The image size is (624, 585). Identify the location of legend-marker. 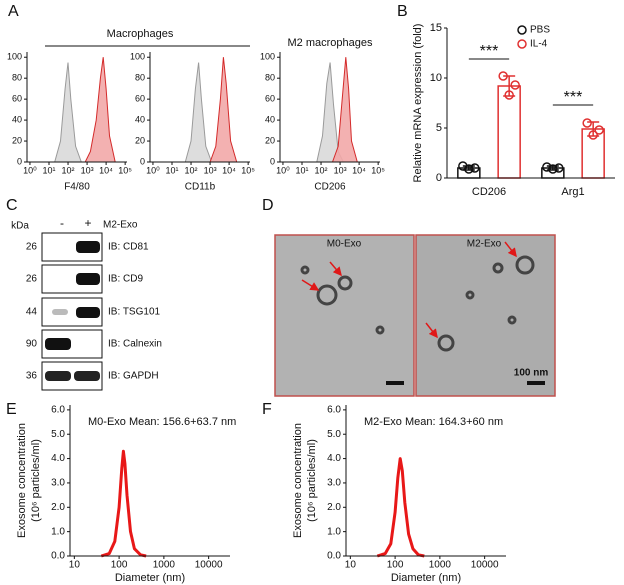
(522, 44).